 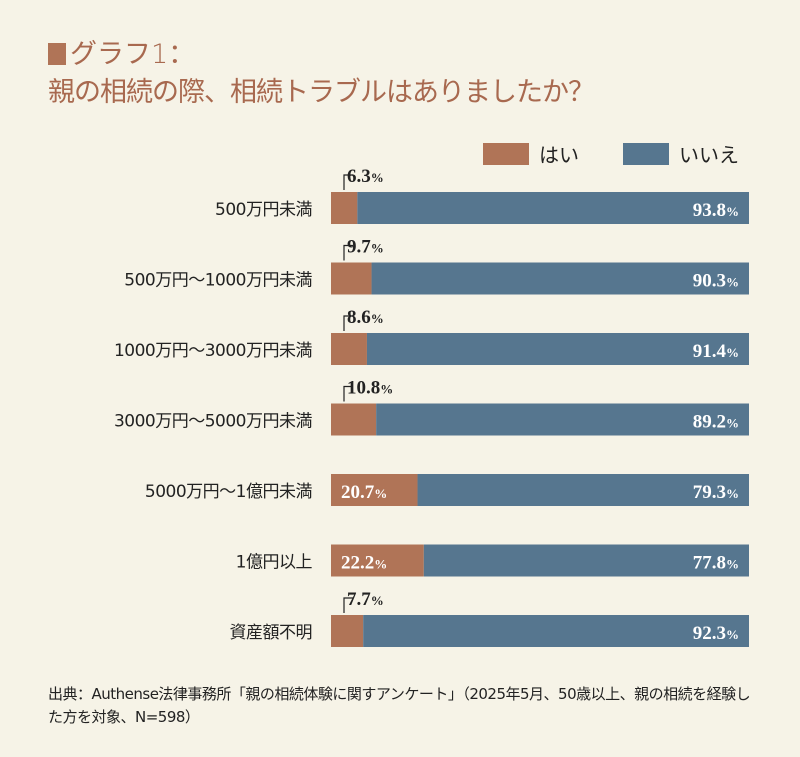 What do you see at coordinates (57, 54) in the screenshot?
I see `square-bullet-icon` at bounding box center [57, 54].